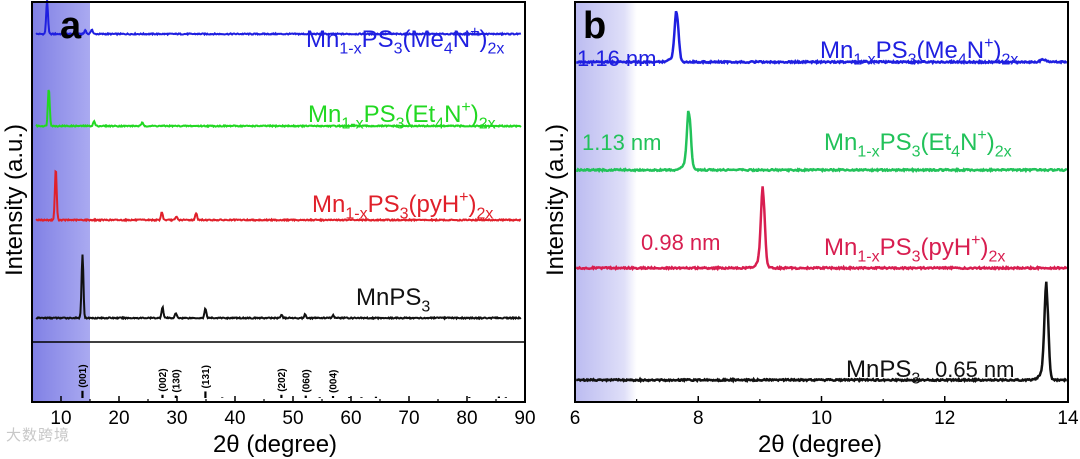  Describe the element at coordinates (681, 242) in the screenshot. I see `d-spacing-label-2: 0.98 nm` at that location.